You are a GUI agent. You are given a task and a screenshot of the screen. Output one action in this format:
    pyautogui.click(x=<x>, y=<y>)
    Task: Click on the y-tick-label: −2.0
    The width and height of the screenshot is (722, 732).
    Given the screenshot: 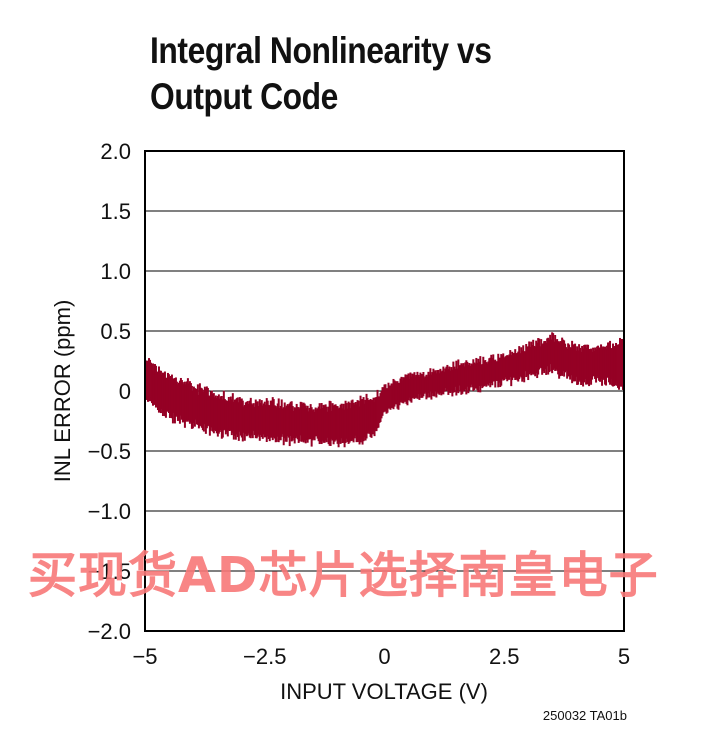 What is the action you would take?
    pyautogui.click(x=109, y=631)
    